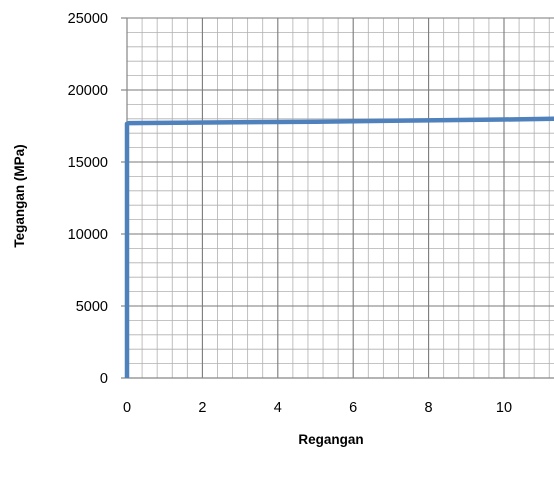  What do you see at coordinates (353, 408) in the screenshot?
I see `x-tick-label: 6` at bounding box center [353, 408].